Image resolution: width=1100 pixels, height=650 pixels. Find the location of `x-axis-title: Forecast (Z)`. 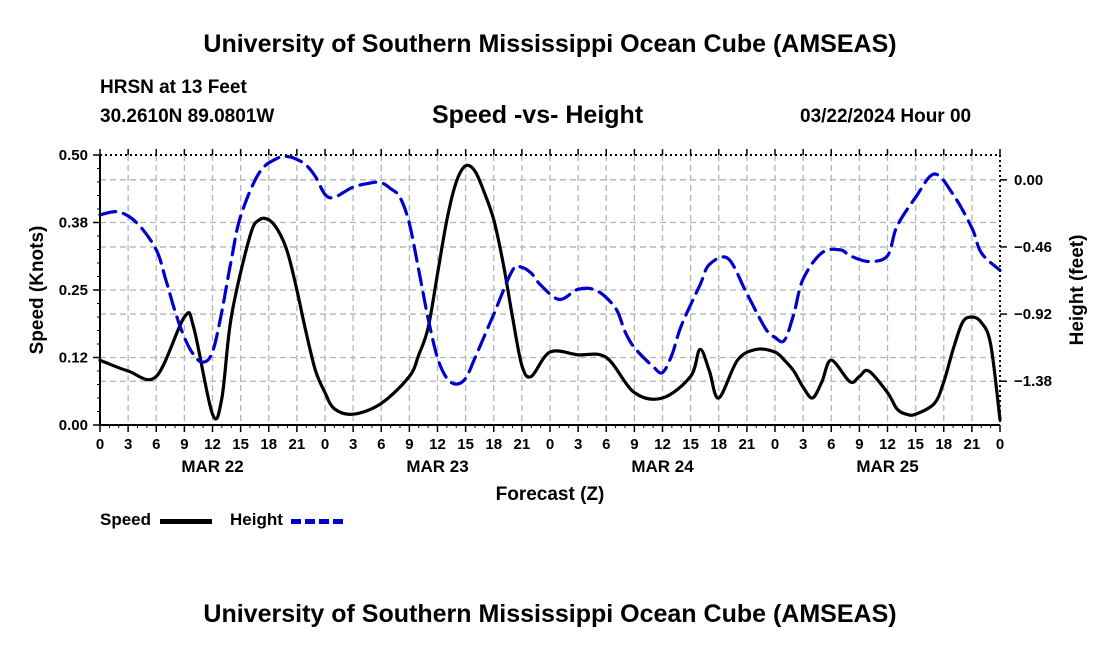

x-axis-title: Forecast (Z) is located at coordinates (550, 494).